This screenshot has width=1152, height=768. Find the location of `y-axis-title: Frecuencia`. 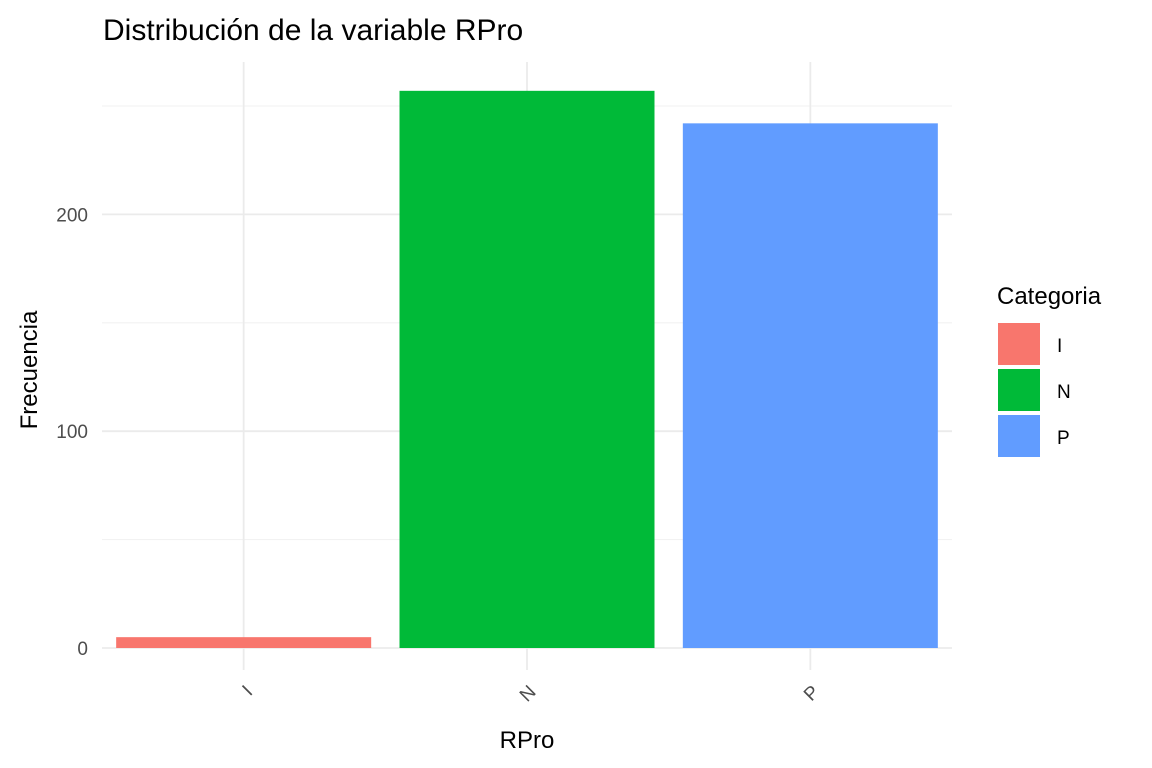

y-axis-title: Frecuencia is located at coordinates (29, 369).